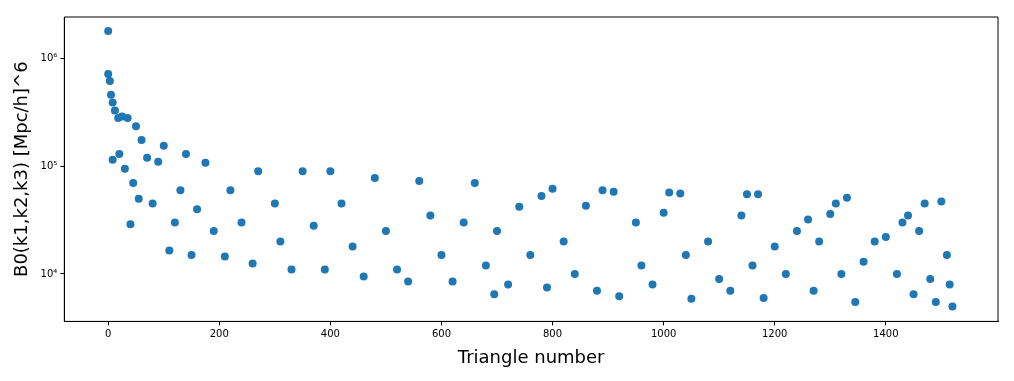 The height and width of the screenshot is (381, 1014). Describe the element at coordinates (663, 333) in the screenshot. I see `x-tick-label: 1000` at that location.